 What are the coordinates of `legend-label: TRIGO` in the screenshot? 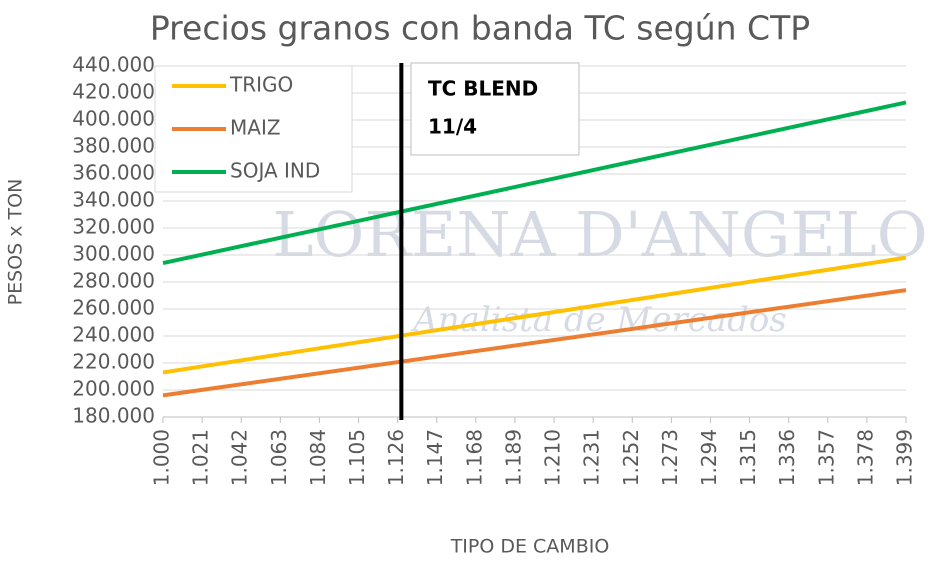 It's located at (261, 85).